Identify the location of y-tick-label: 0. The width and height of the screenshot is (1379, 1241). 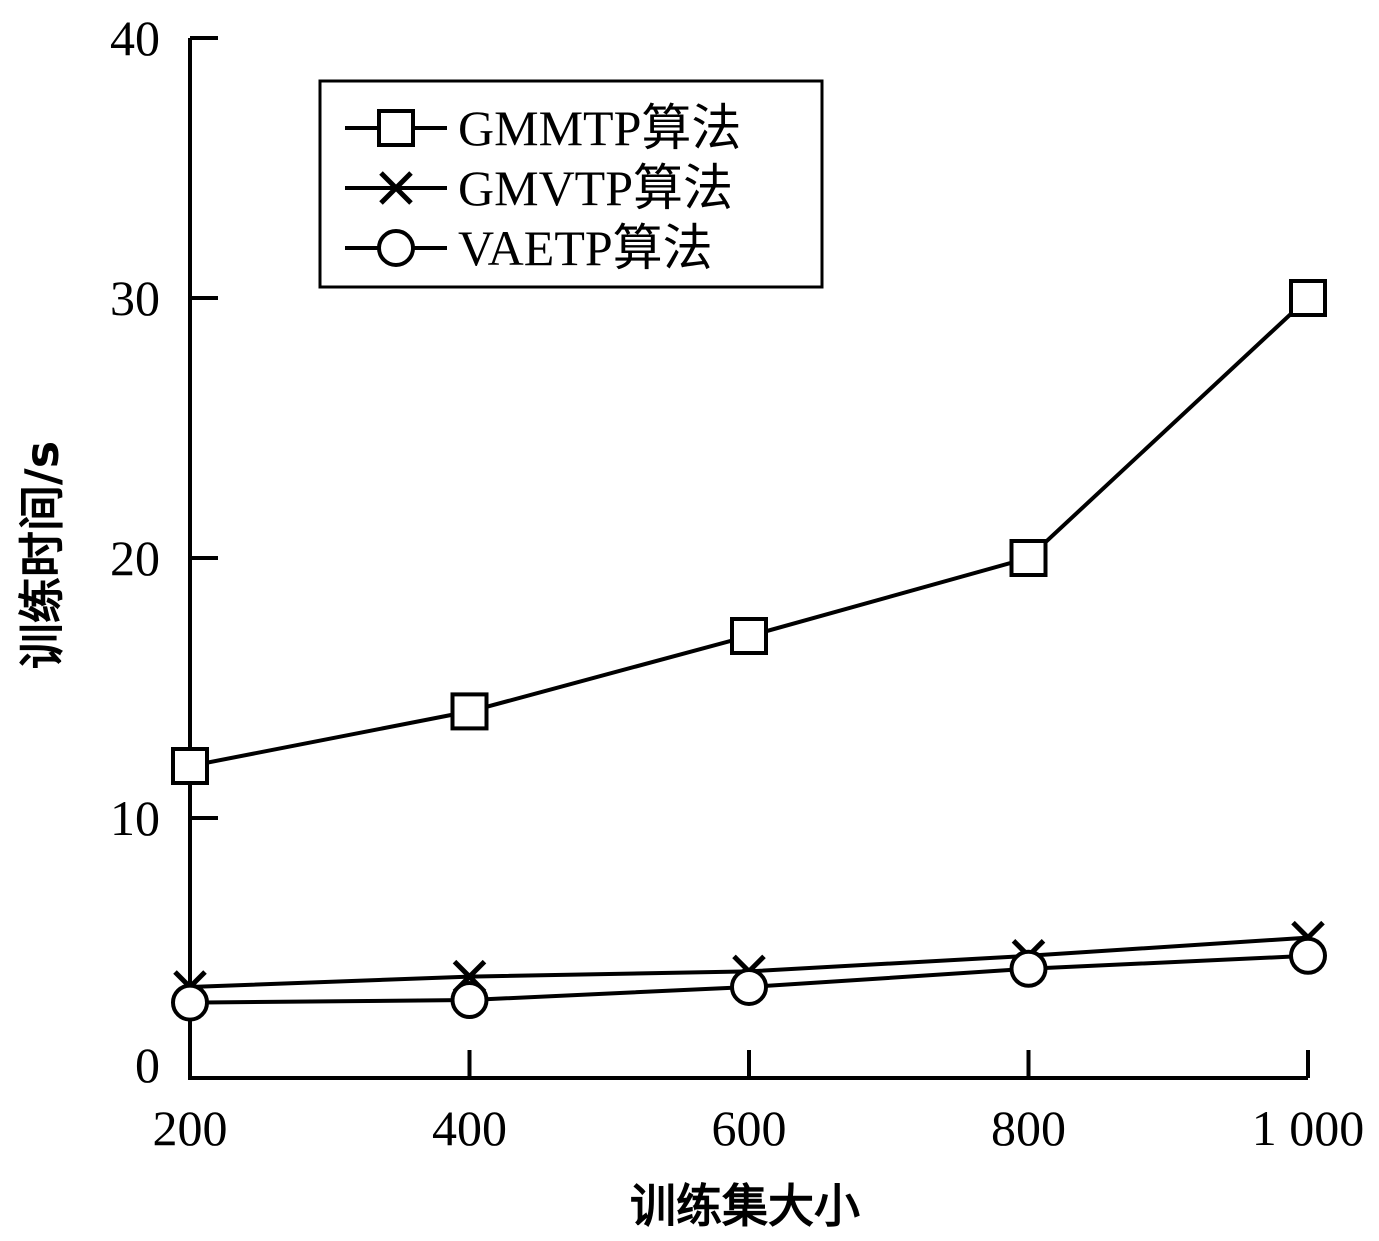
(147, 1065).